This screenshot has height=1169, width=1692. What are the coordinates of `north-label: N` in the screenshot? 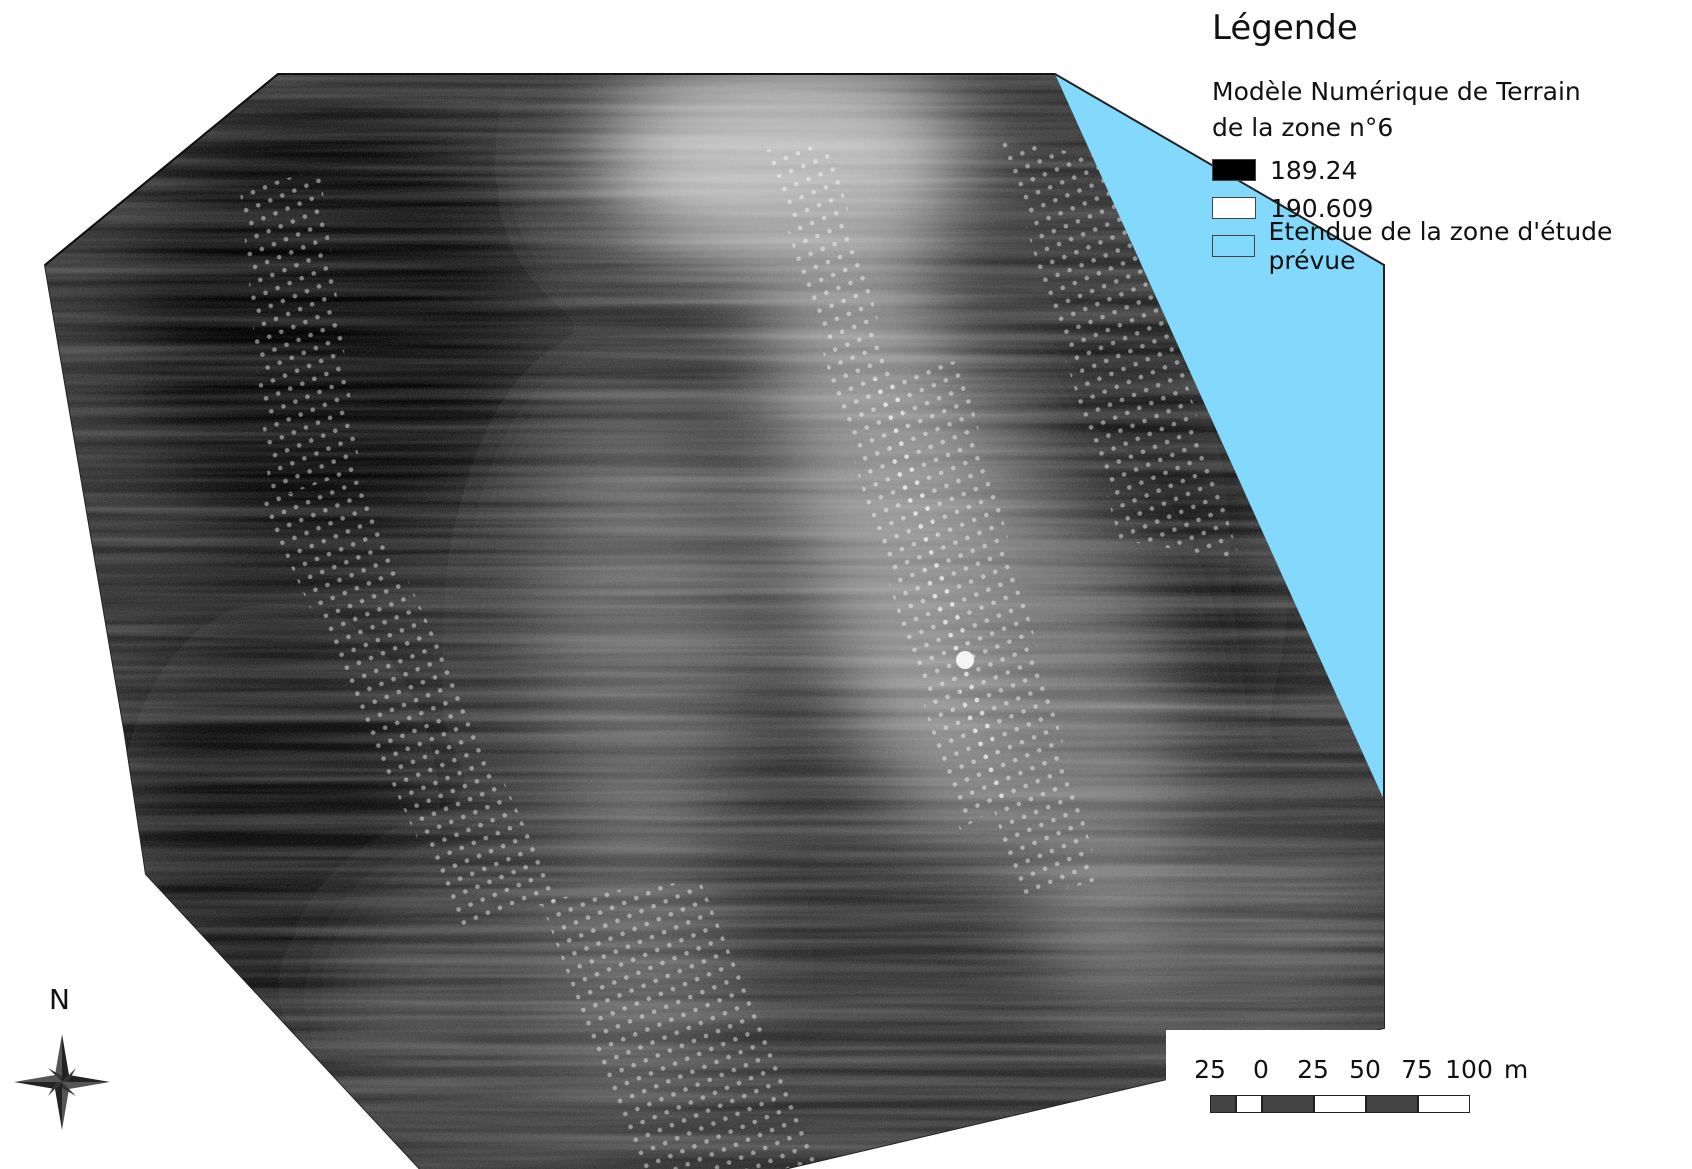 It's located at (59, 999).